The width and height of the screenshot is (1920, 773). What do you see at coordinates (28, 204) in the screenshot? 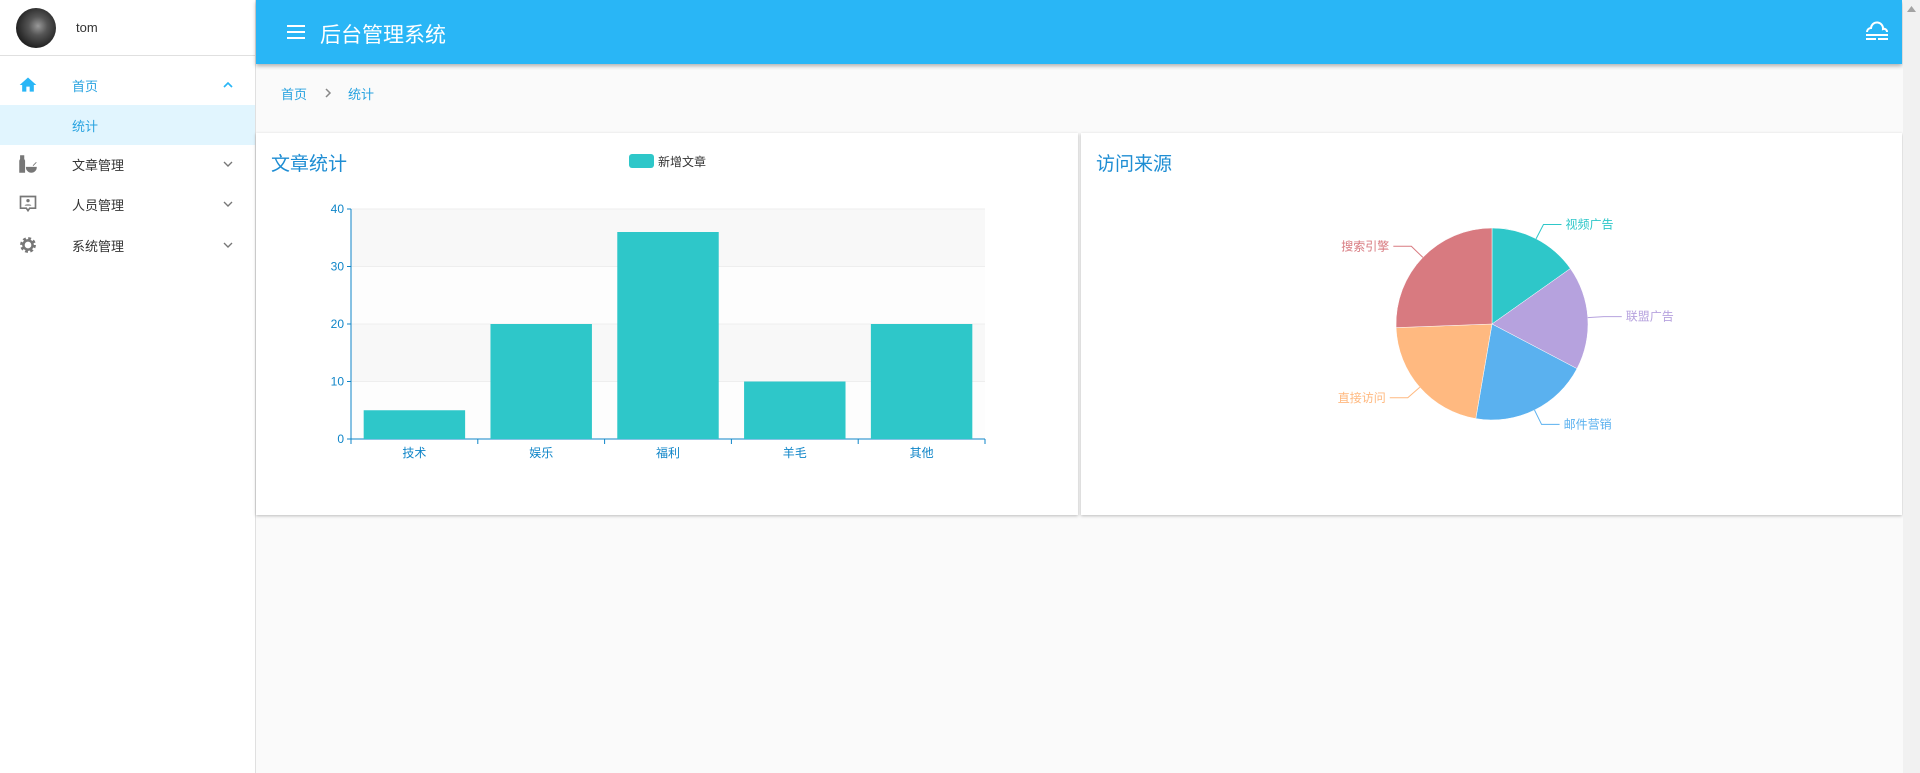
I see `contact-icon` at bounding box center [28, 204].